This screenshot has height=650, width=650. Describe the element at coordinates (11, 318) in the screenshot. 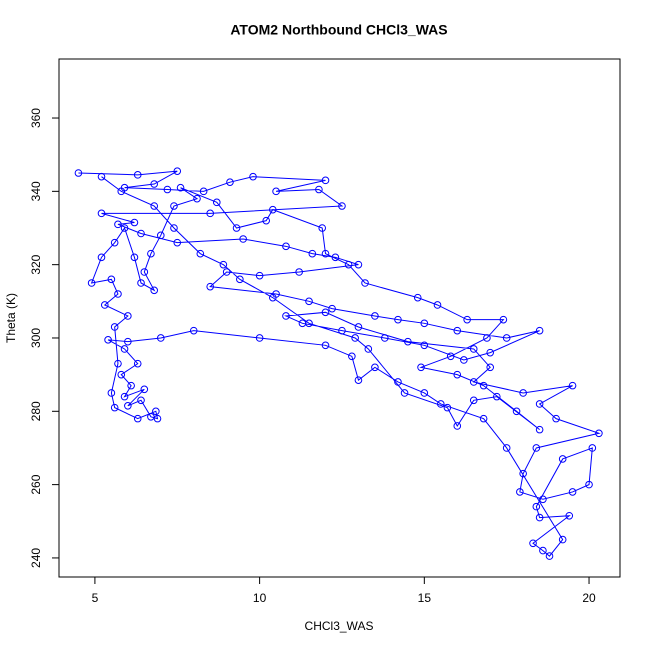

I see `y-axis-label: Theta (K)` at that location.